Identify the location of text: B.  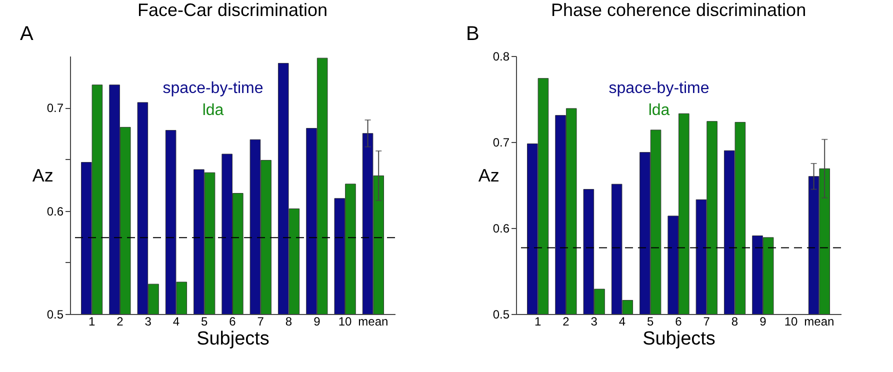
(473, 34).